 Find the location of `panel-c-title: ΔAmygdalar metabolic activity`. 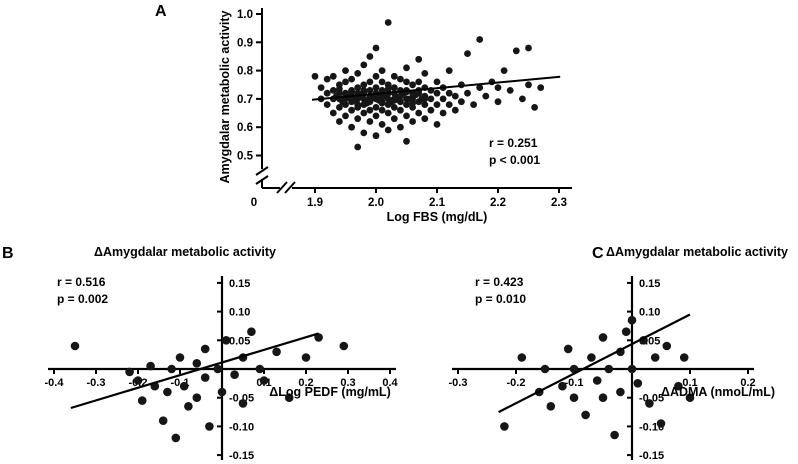

panel-c-title: ΔAmygdalar metabolic activity is located at coordinates (697, 252).